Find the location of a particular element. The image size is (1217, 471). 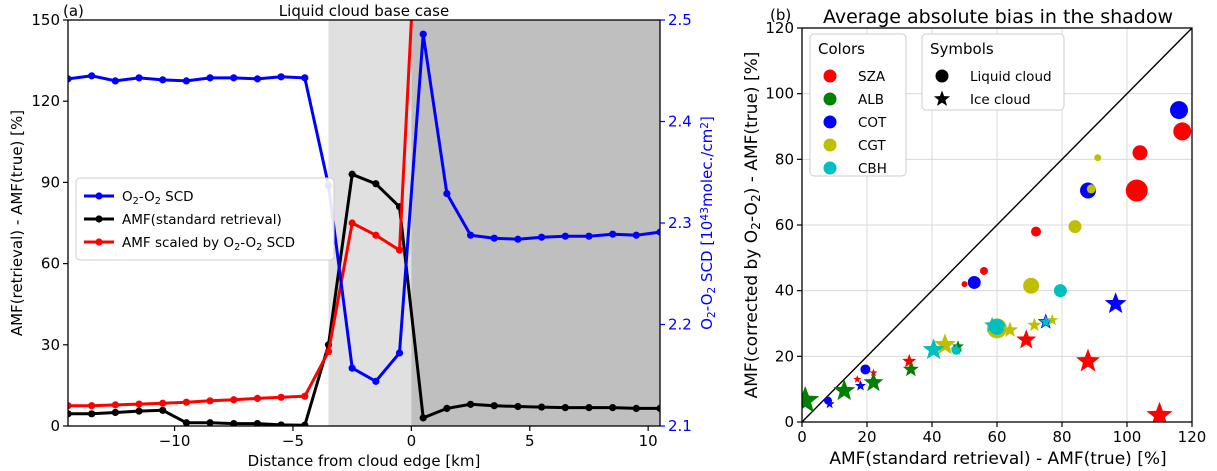

legend-color-label: CBH is located at coordinates (872, 169).